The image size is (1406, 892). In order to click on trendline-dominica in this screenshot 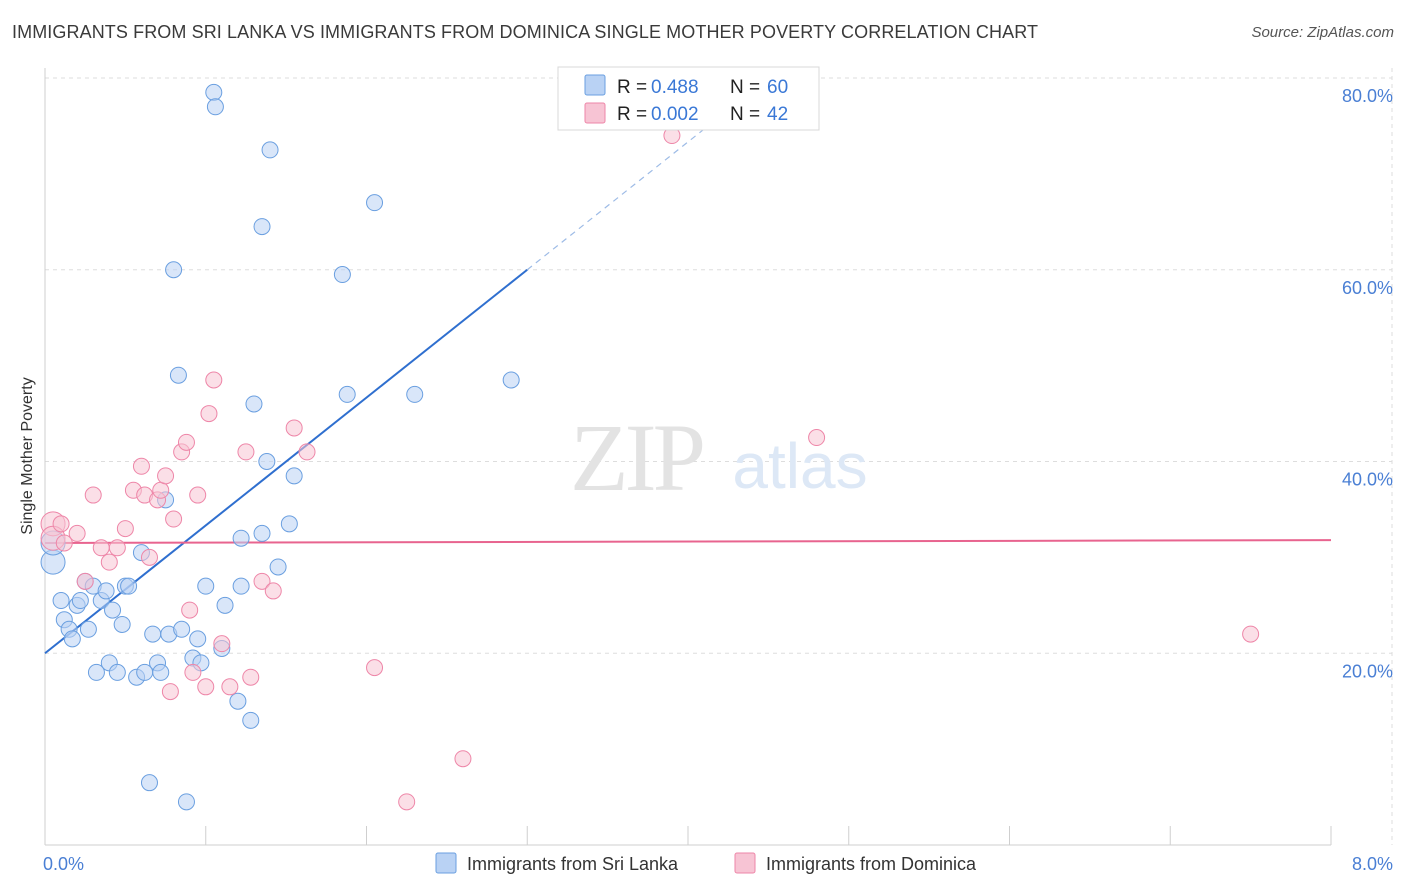, I will do `click(688, 541)`.